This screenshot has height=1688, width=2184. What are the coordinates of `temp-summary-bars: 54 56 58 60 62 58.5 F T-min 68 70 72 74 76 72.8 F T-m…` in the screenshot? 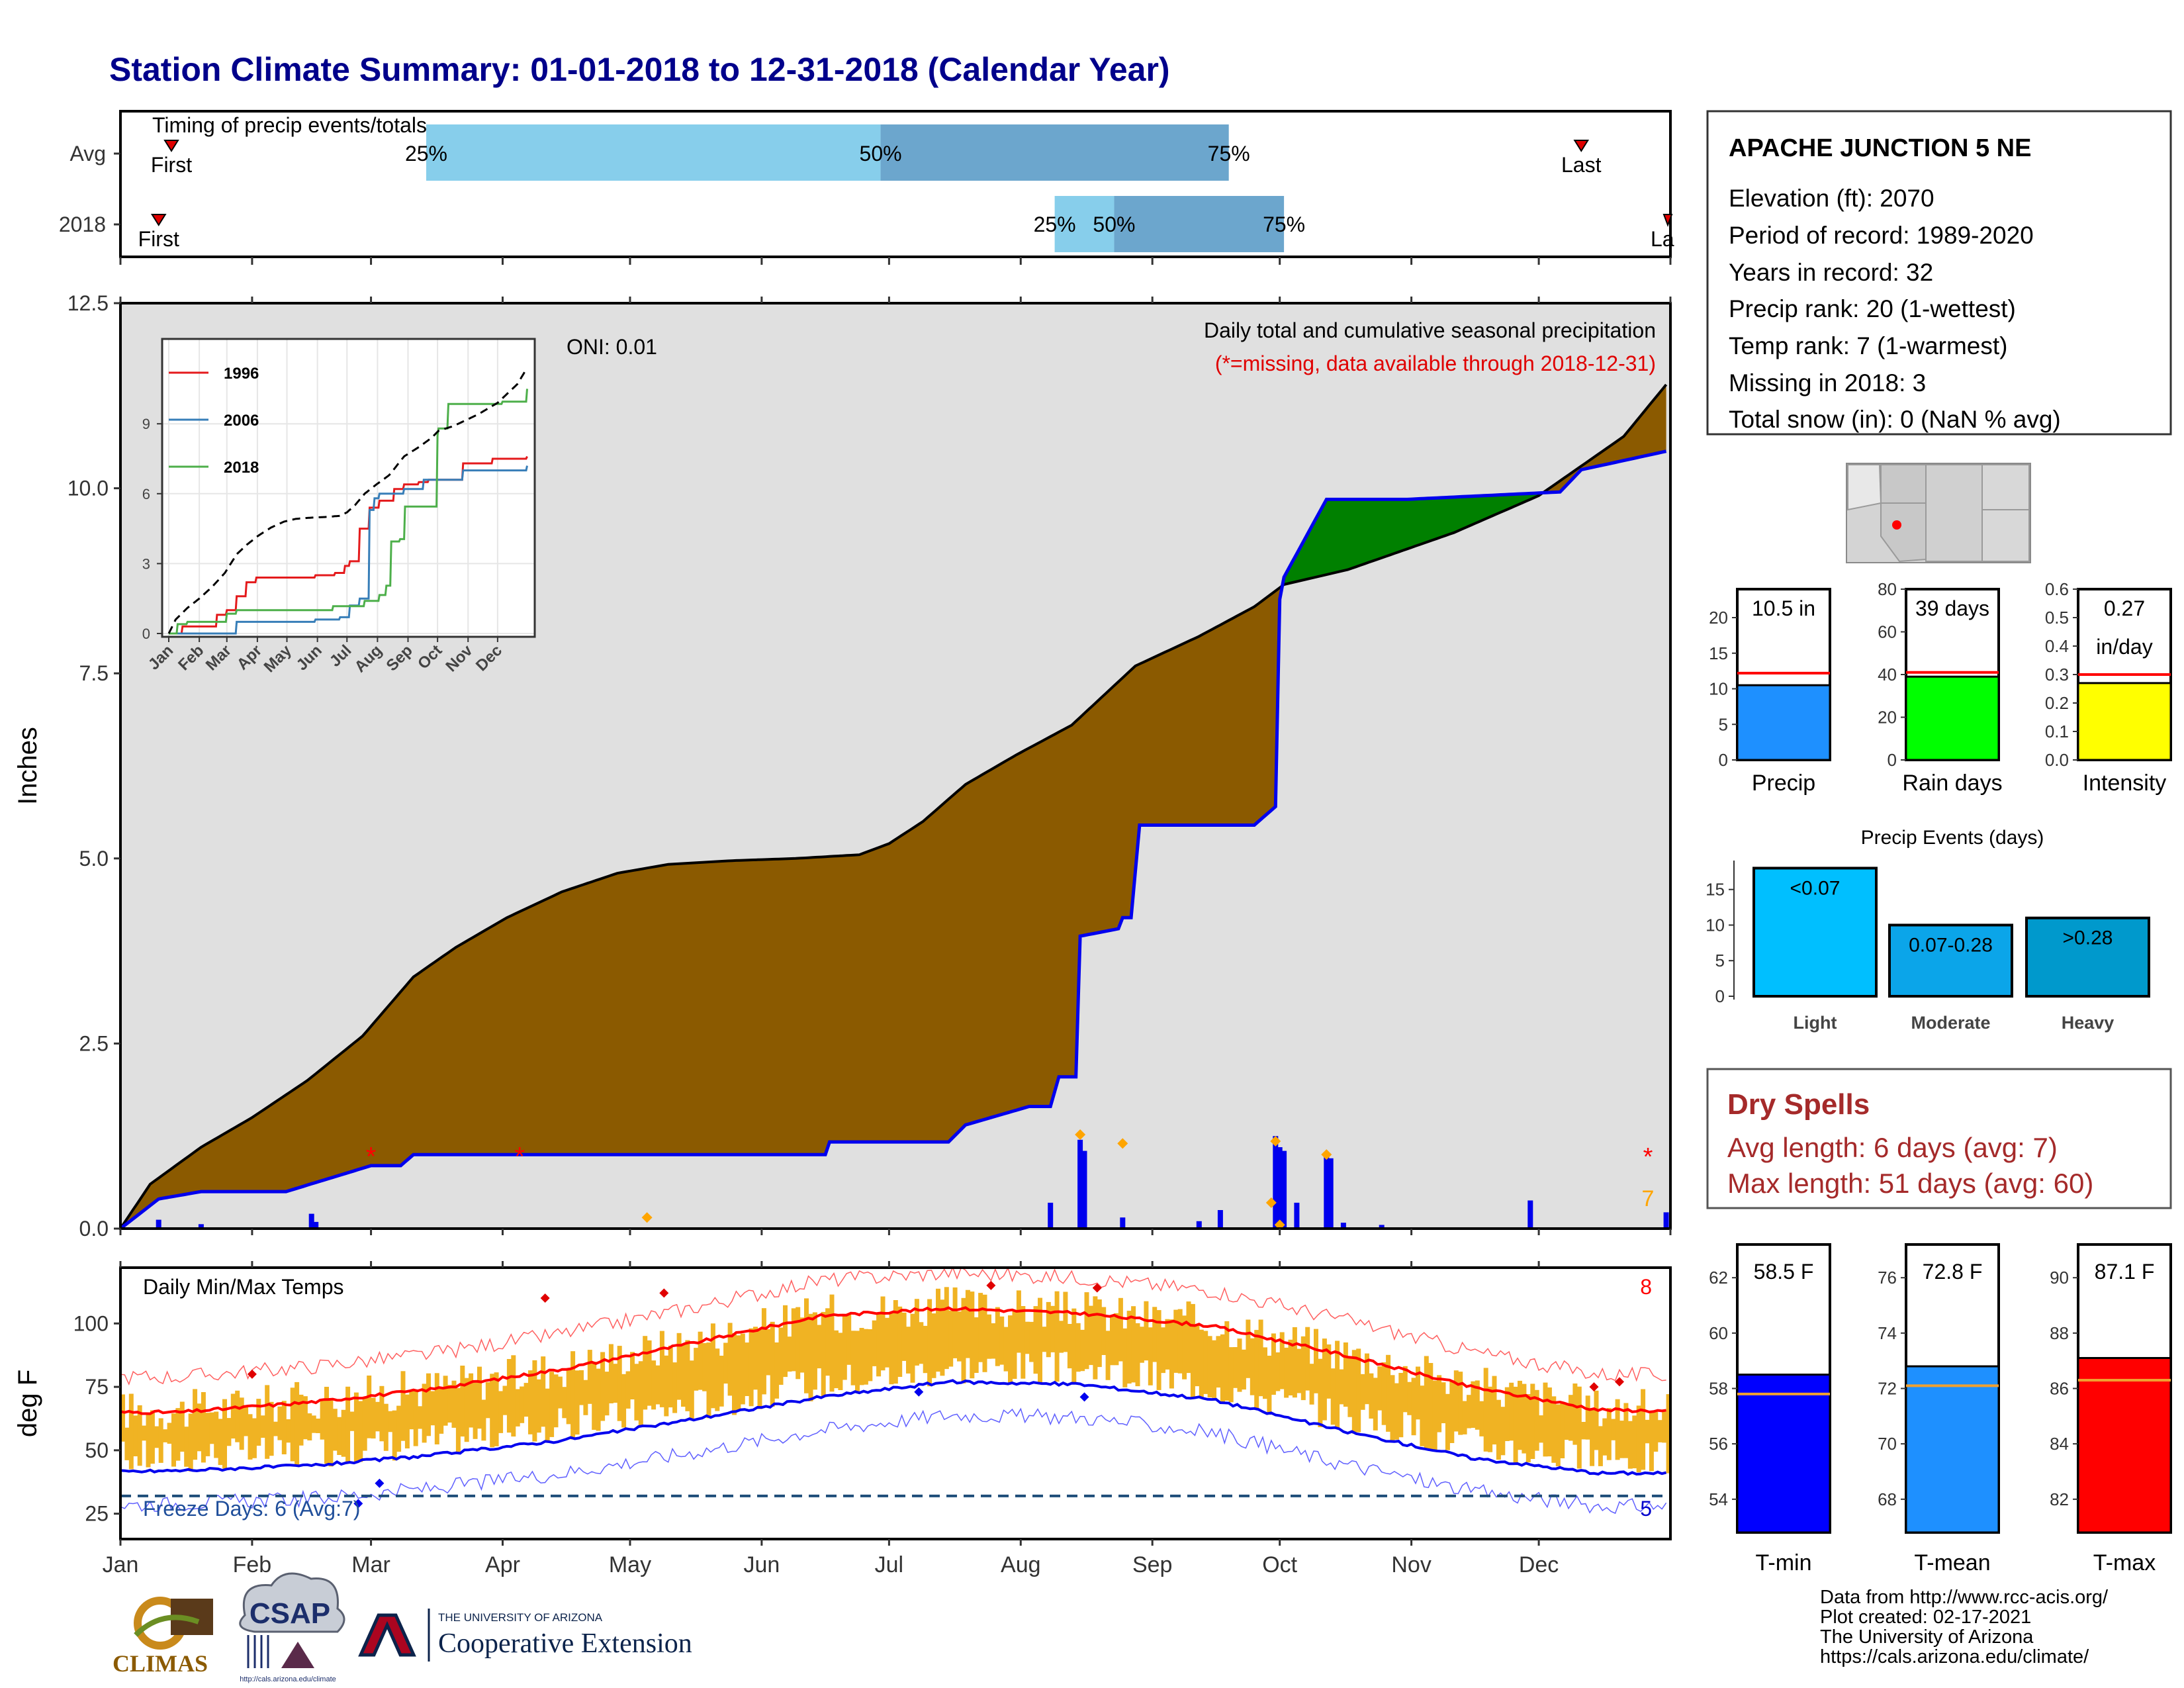 It's located at (1940, 1409).